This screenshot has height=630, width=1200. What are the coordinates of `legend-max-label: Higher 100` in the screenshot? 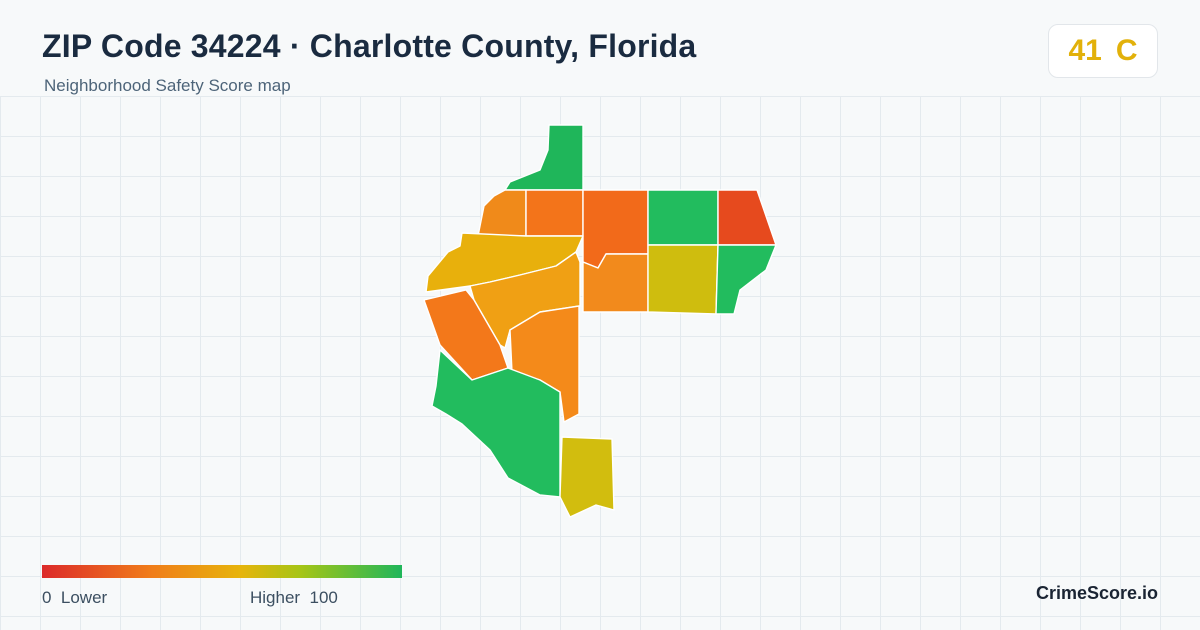 It's located at (294, 597).